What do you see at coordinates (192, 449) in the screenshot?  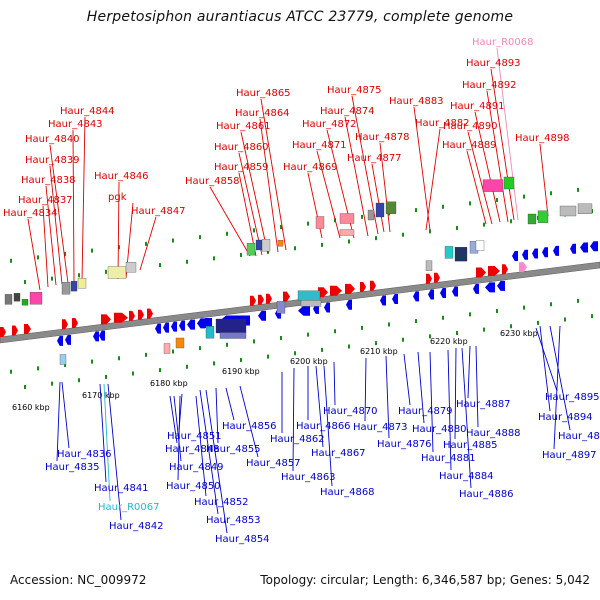 I see `gene-label-reverse: Haur_4848` at bounding box center [192, 449].